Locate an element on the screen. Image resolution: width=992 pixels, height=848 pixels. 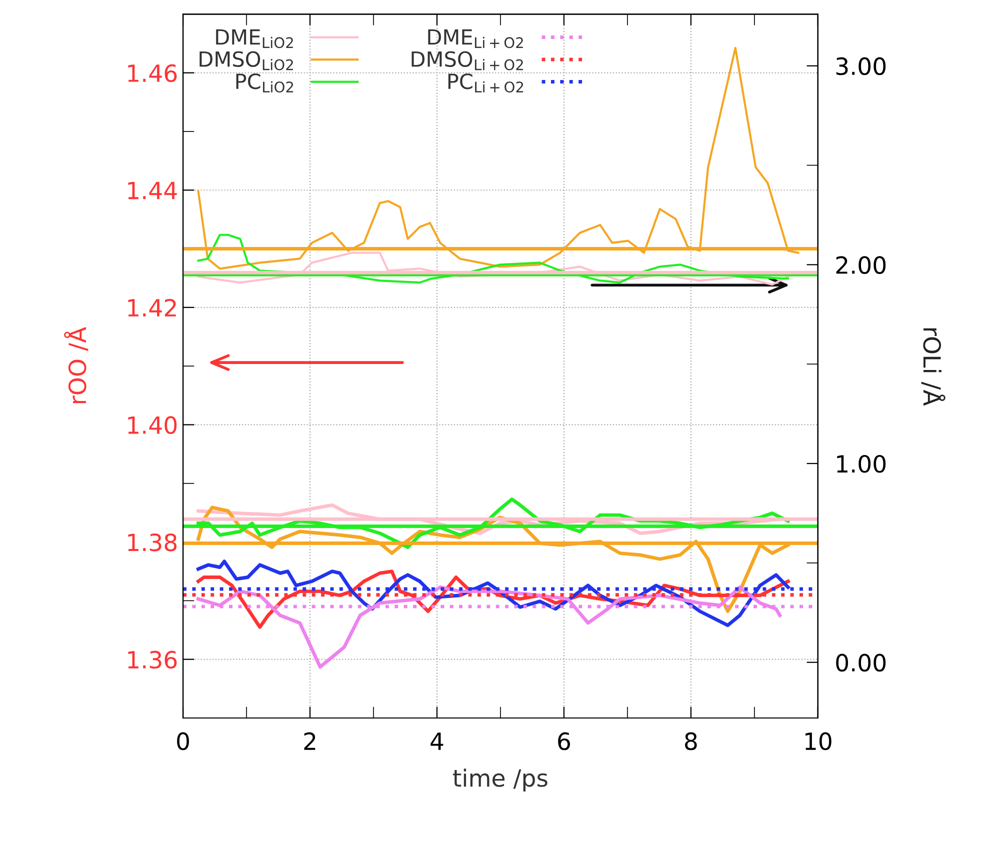
x-tick-label: 6 is located at coordinates (564, 741).